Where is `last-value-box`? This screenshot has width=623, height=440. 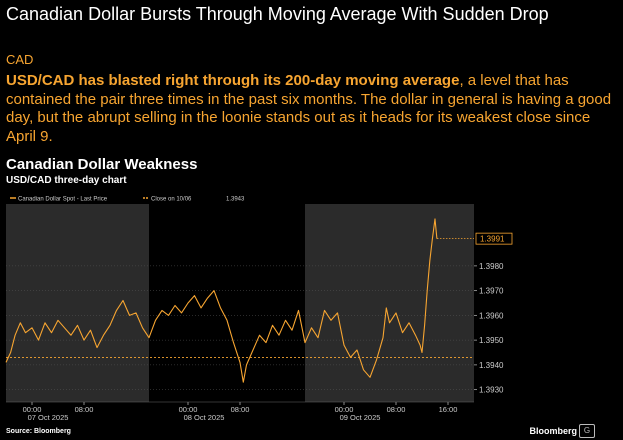
last-value-box is located at coordinates (494, 238).